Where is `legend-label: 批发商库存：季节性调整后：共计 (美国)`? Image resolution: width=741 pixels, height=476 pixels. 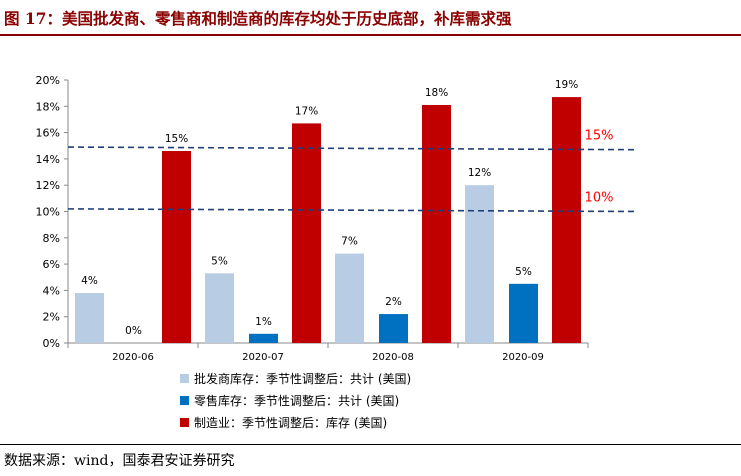 legend-label: 批发商库存：季节性调整后：共计 (美国) is located at coordinates (302, 378).